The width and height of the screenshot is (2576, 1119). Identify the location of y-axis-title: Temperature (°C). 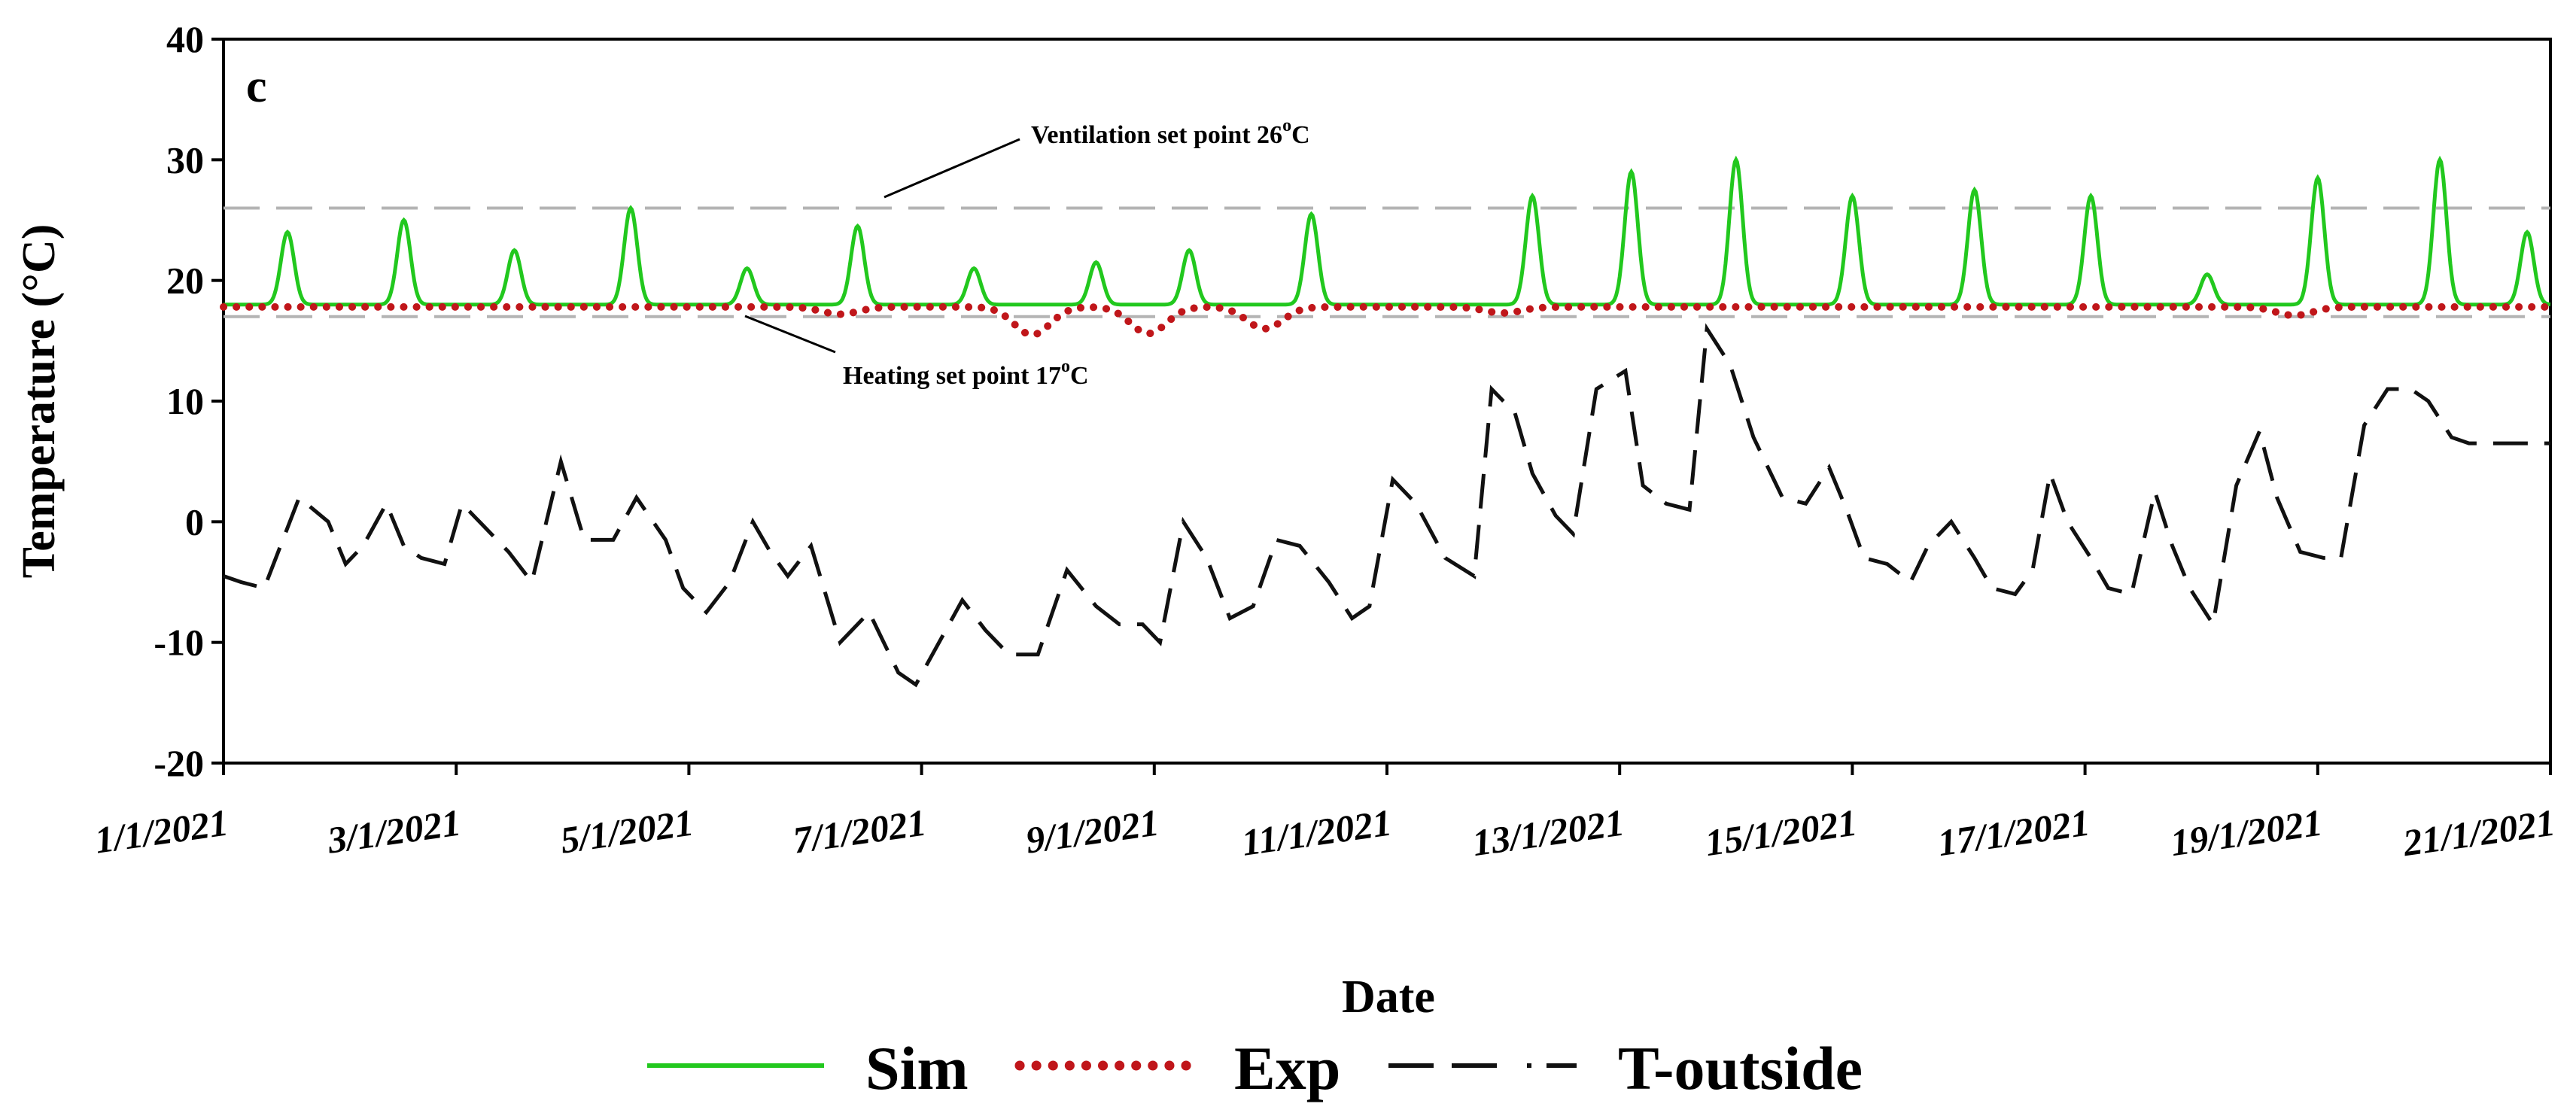
(39, 402).